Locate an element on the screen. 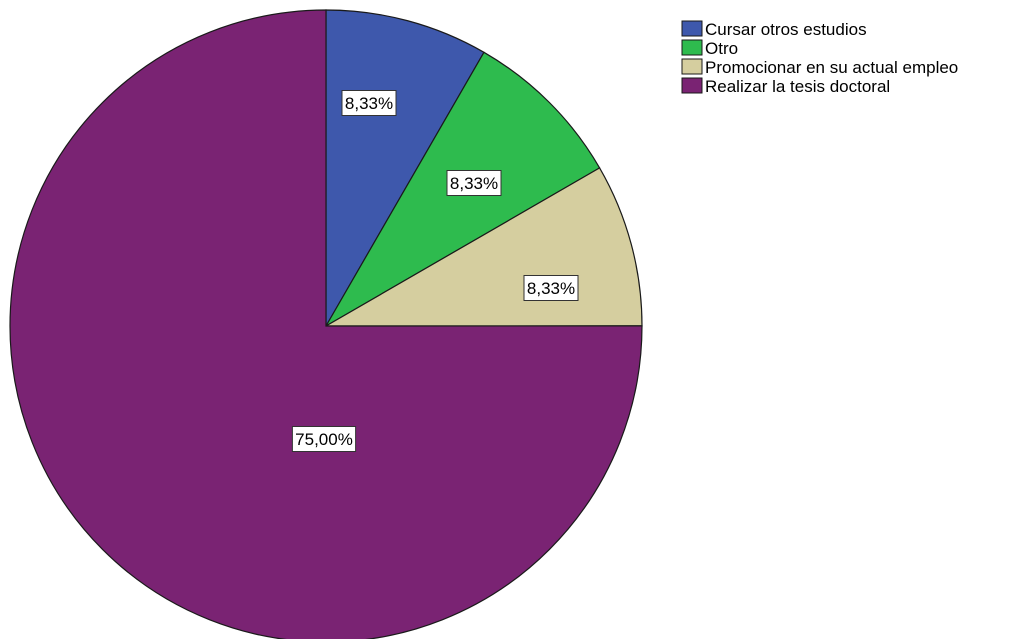 The height and width of the screenshot is (639, 1027). legend-label: Promocionar en su actual empleo is located at coordinates (831, 67).